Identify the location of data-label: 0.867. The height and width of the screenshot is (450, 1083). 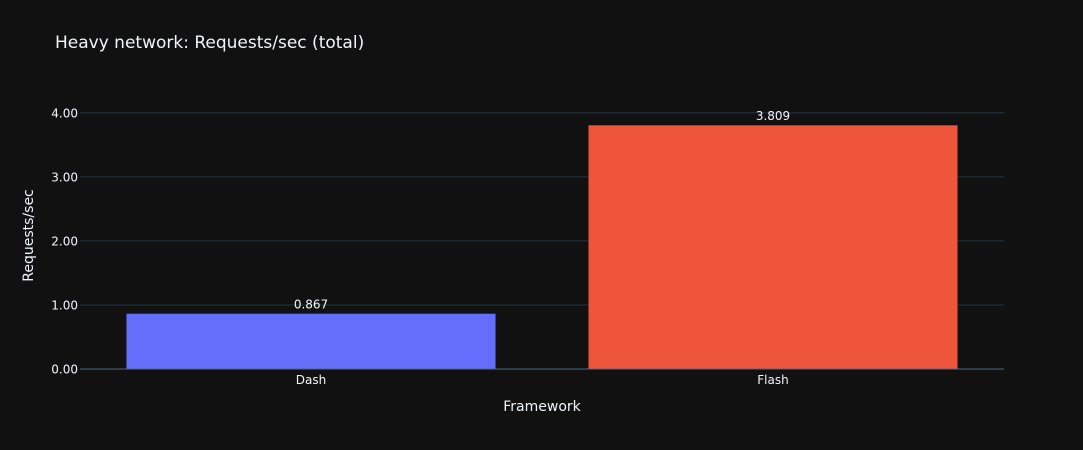
(311, 304).